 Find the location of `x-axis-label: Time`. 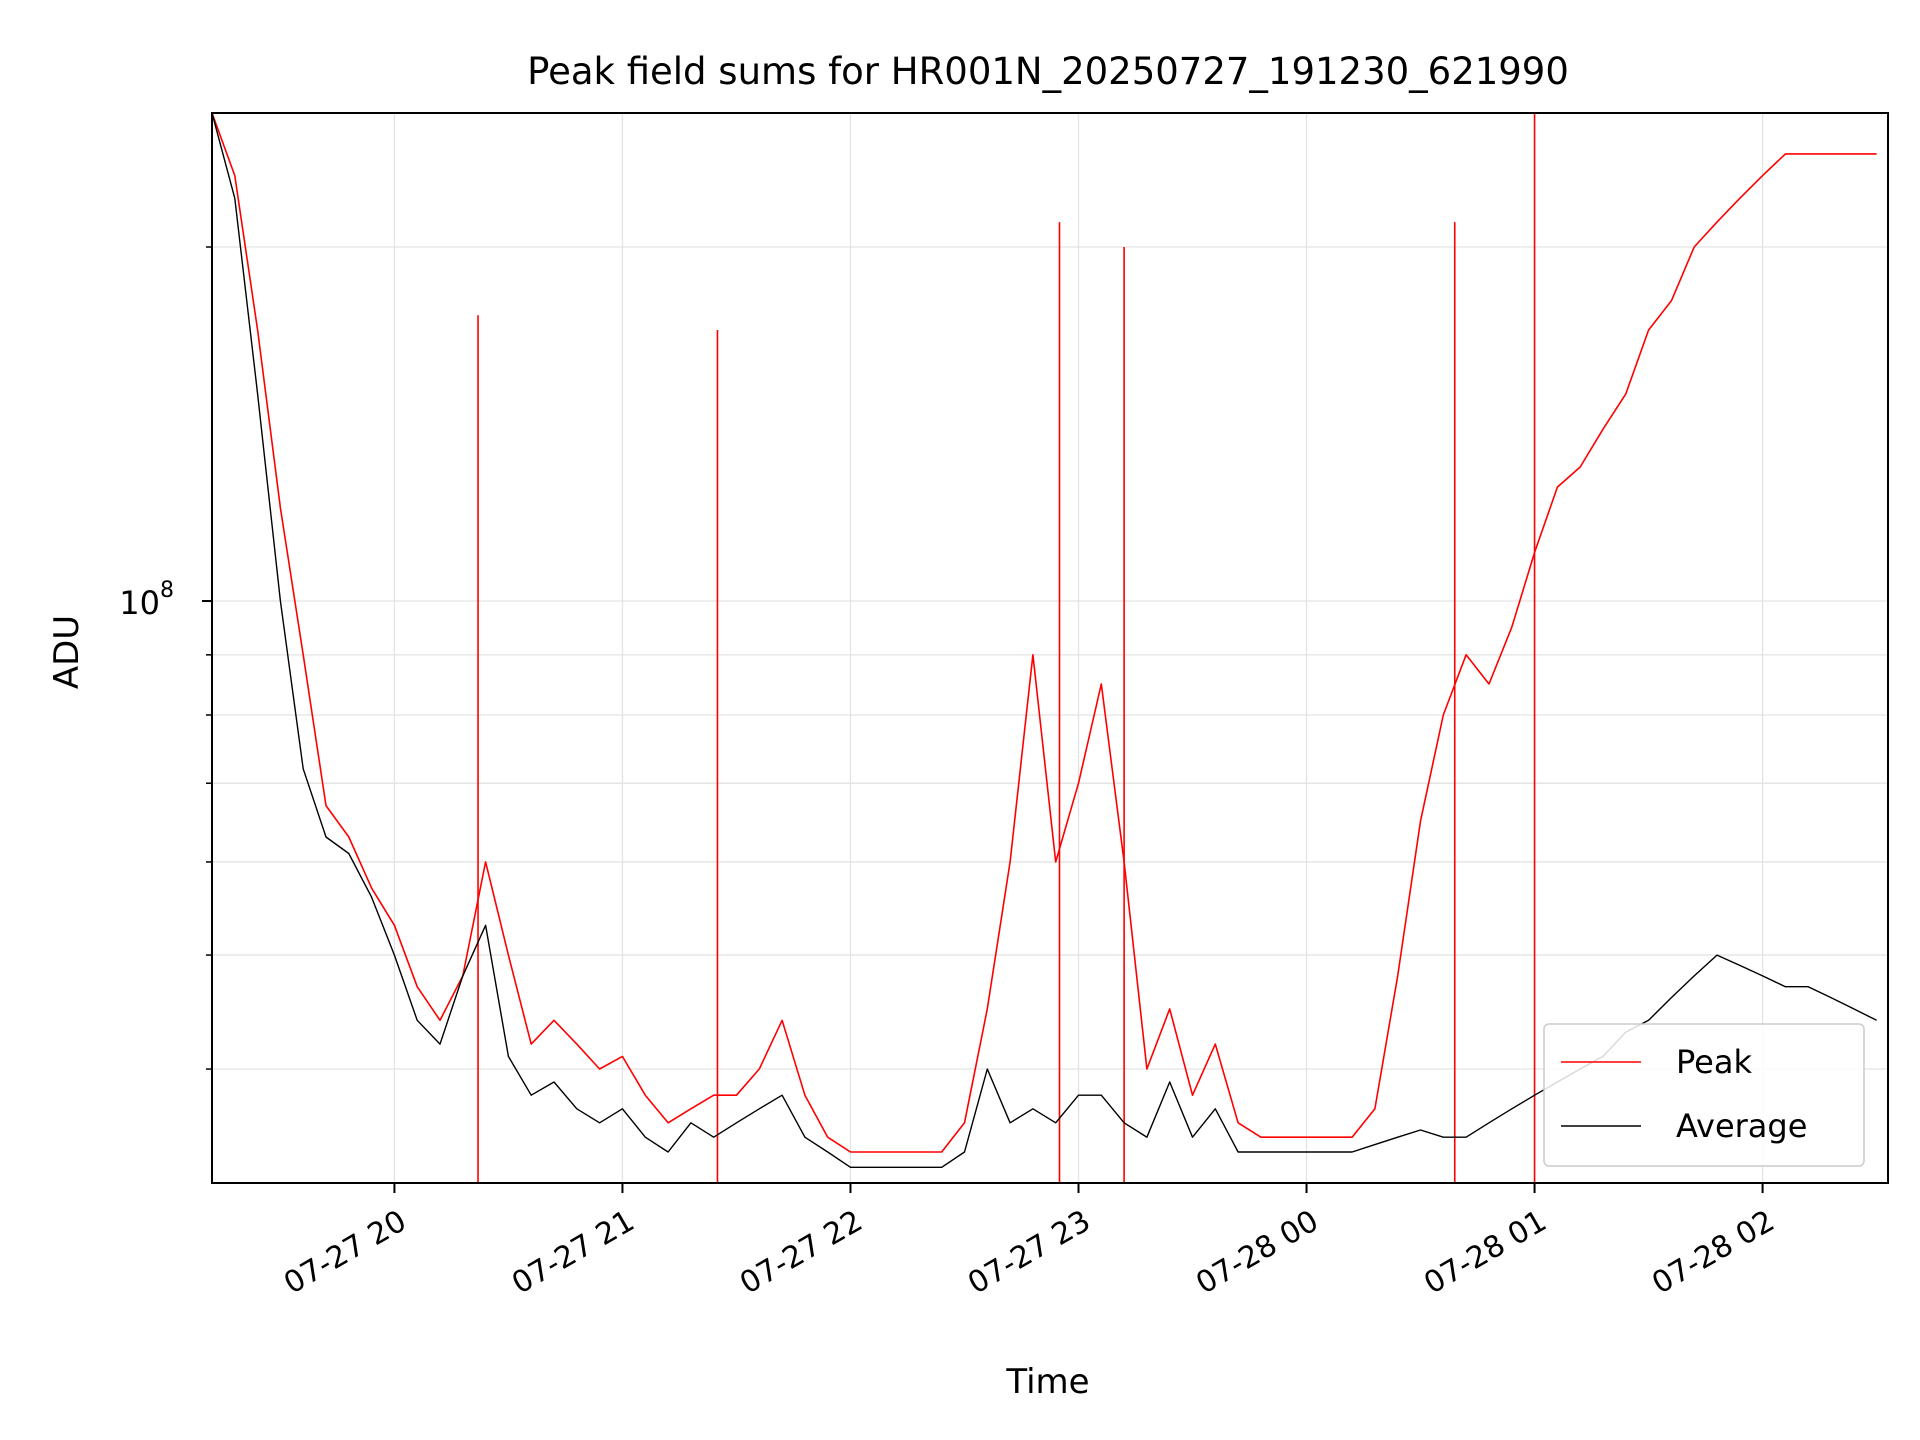

x-axis-label: Time is located at coordinates (1047, 1382).